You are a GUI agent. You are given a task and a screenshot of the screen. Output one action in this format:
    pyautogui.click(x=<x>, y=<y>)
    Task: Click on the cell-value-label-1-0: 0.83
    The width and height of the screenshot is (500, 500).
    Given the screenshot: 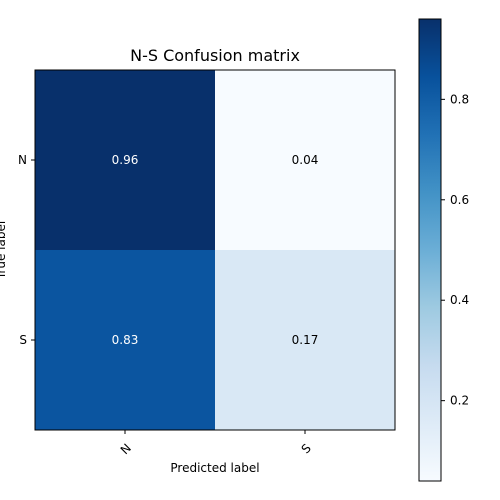 What is the action you would take?
    pyautogui.click(x=125, y=340)
    